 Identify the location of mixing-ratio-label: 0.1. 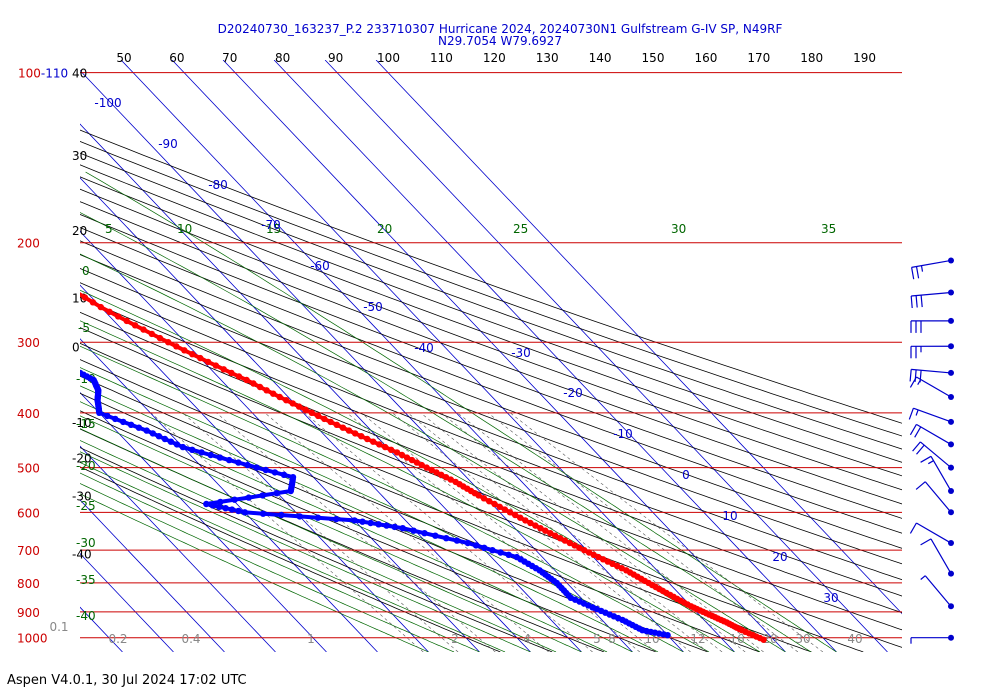
(58, 627).